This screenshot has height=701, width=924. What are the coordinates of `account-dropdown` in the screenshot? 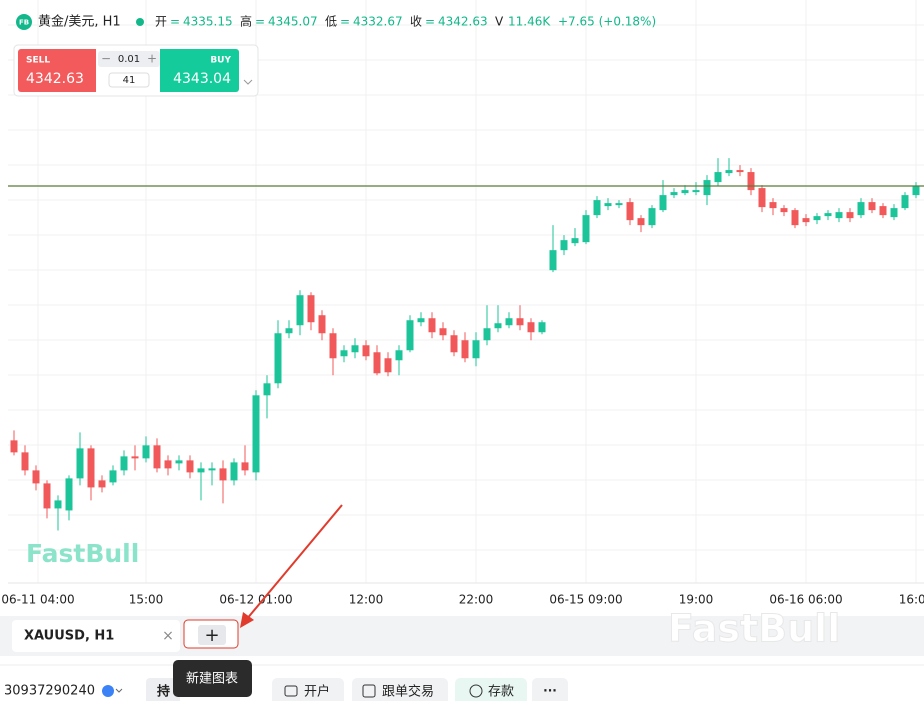 It's located at (119, 690).